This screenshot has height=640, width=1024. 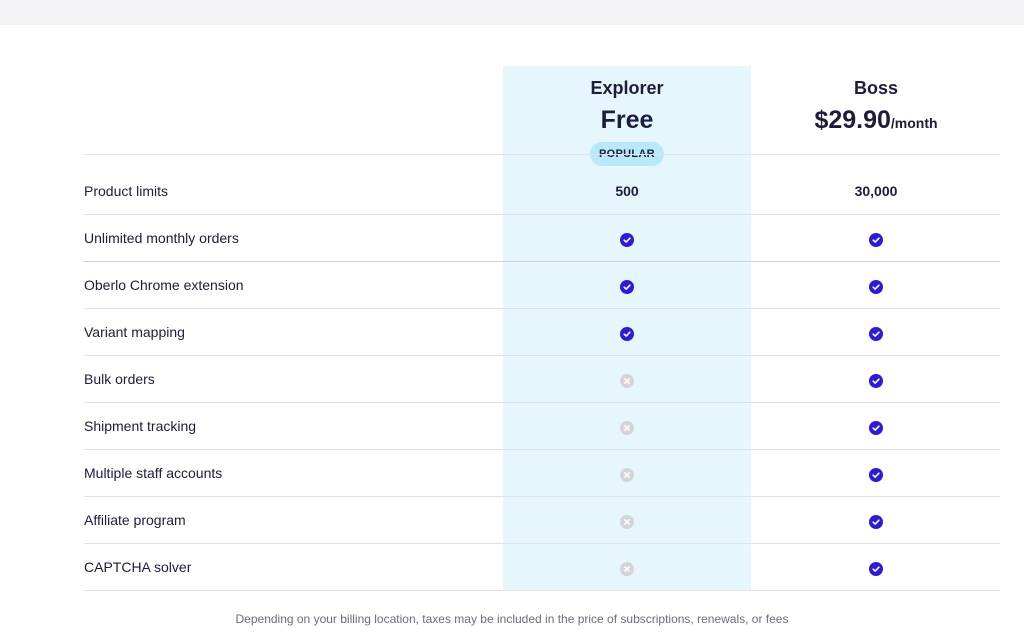 What do you see at coordinates (140, 426) in the screenshot?
I see `feature-label: Shipment tracking` at bounding box center [140, 426].